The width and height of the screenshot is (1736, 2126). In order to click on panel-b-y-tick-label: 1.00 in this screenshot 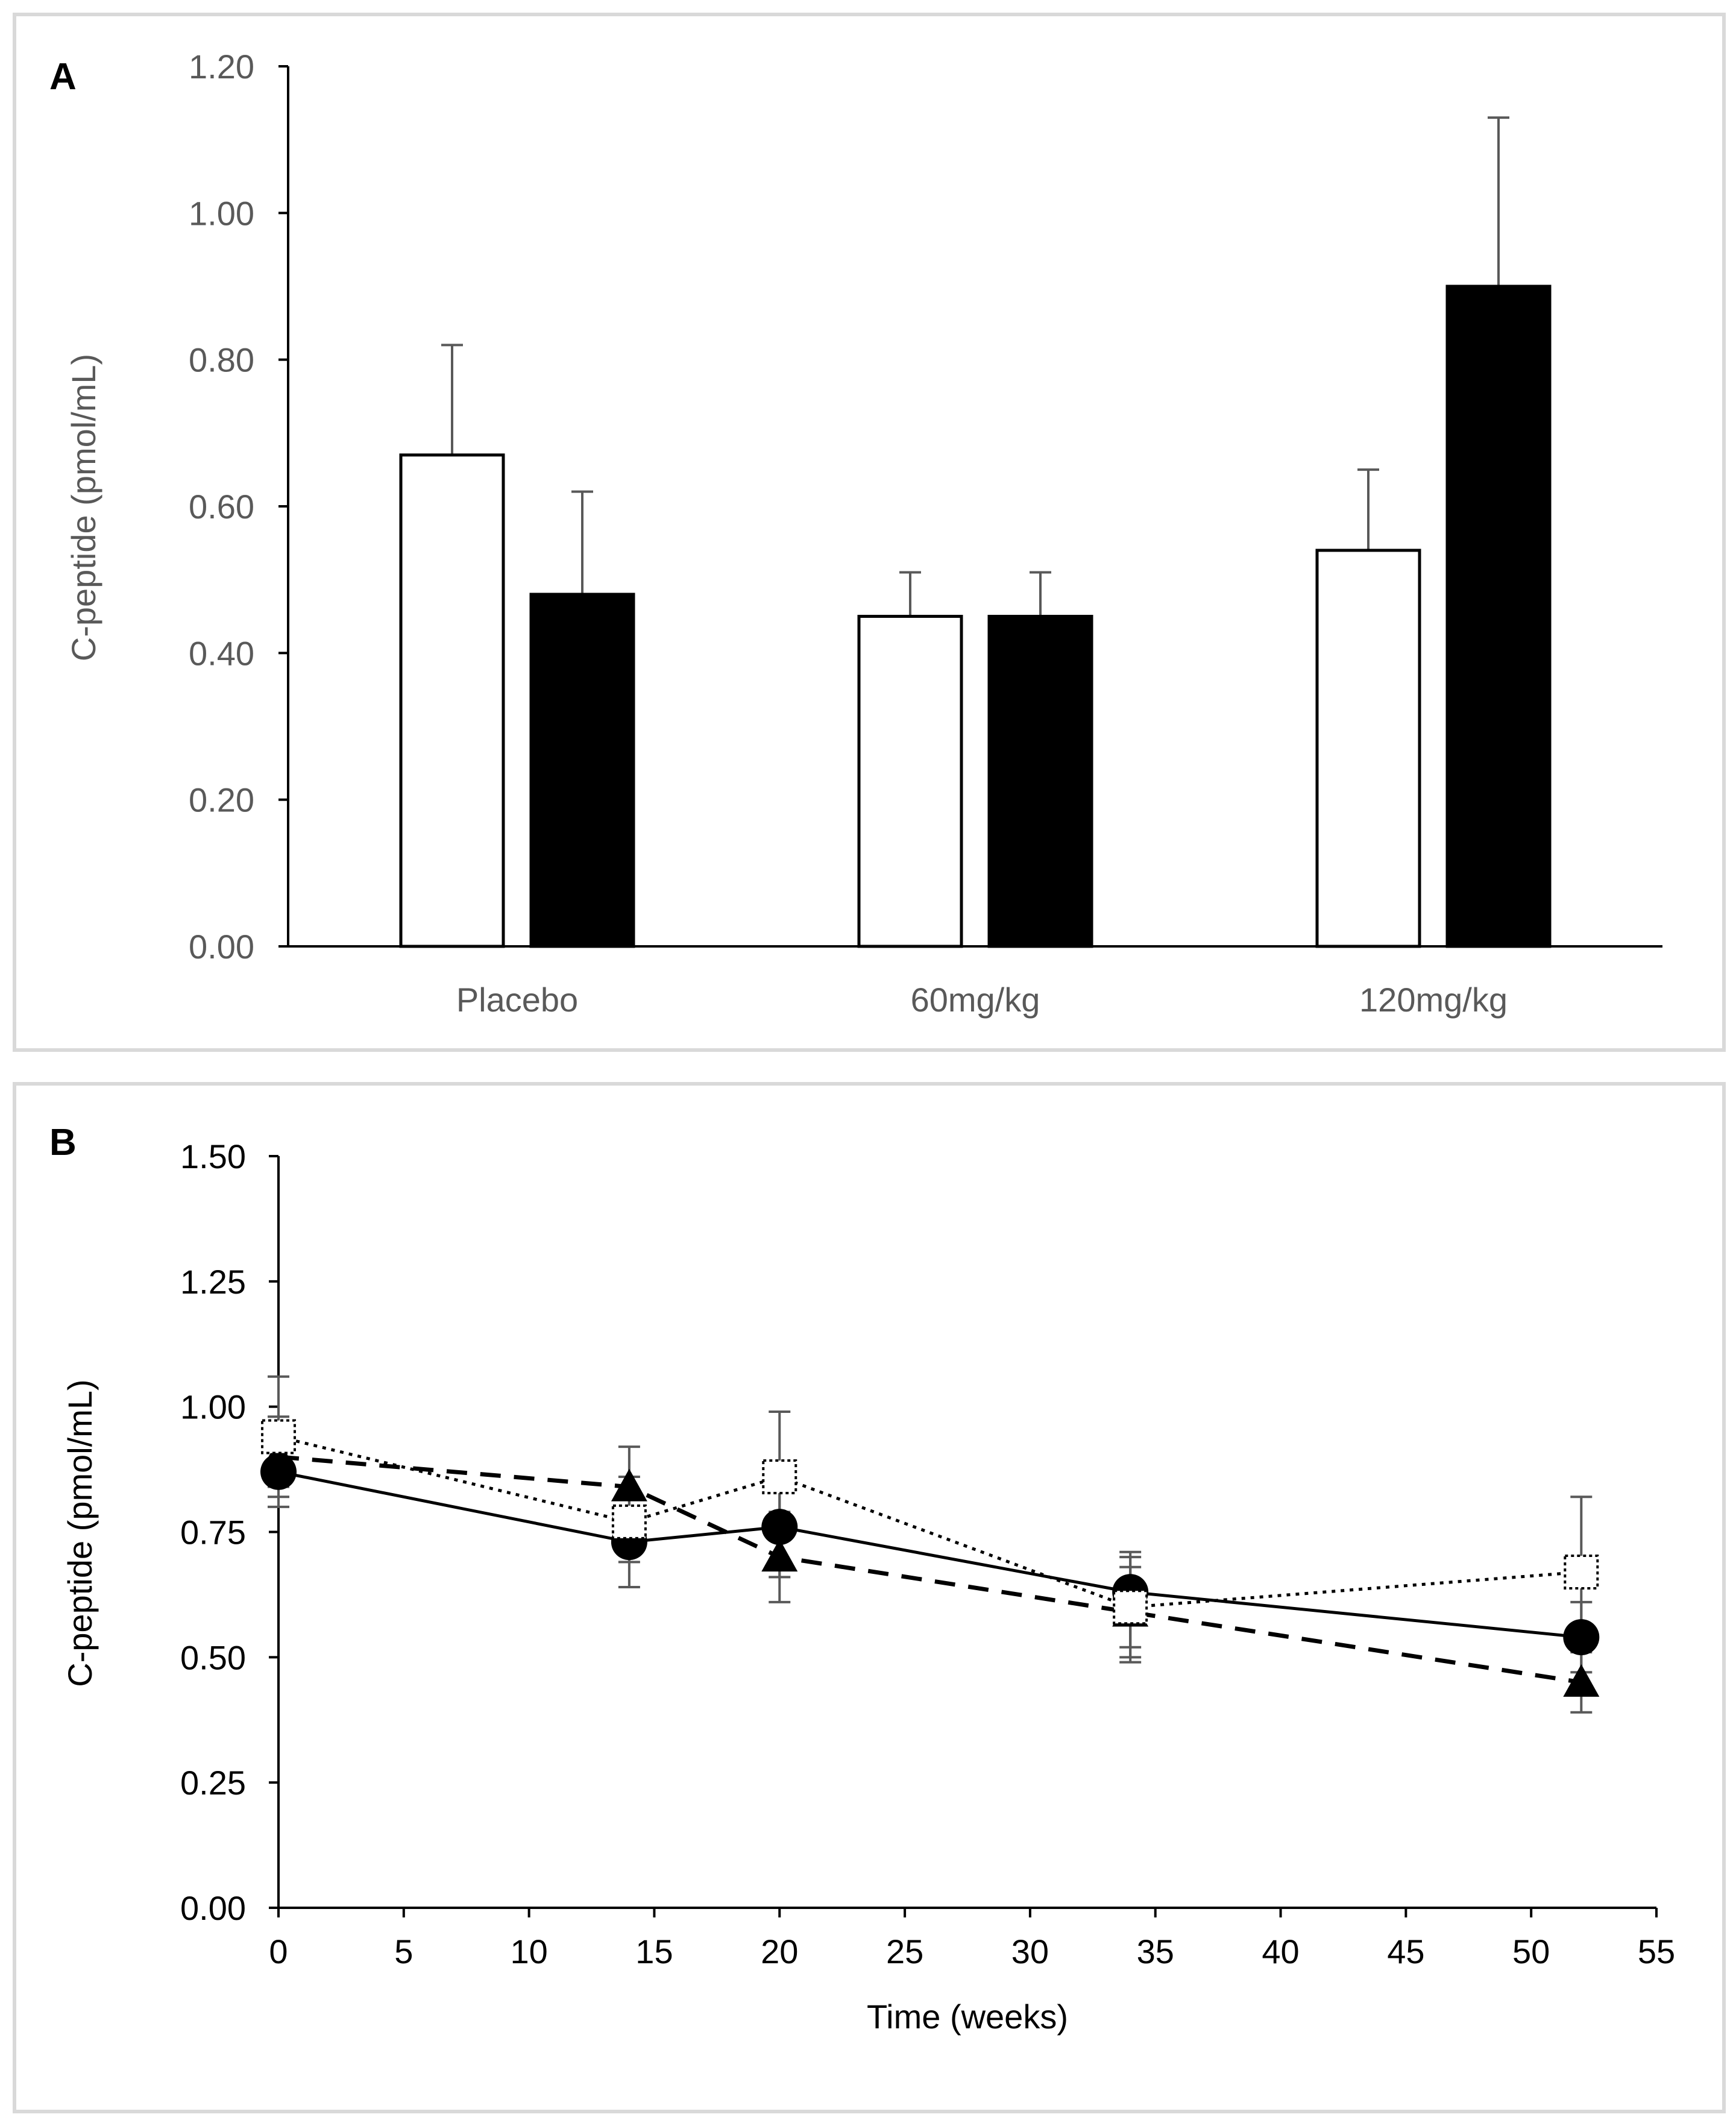, I will do `click(213, 1407)`.